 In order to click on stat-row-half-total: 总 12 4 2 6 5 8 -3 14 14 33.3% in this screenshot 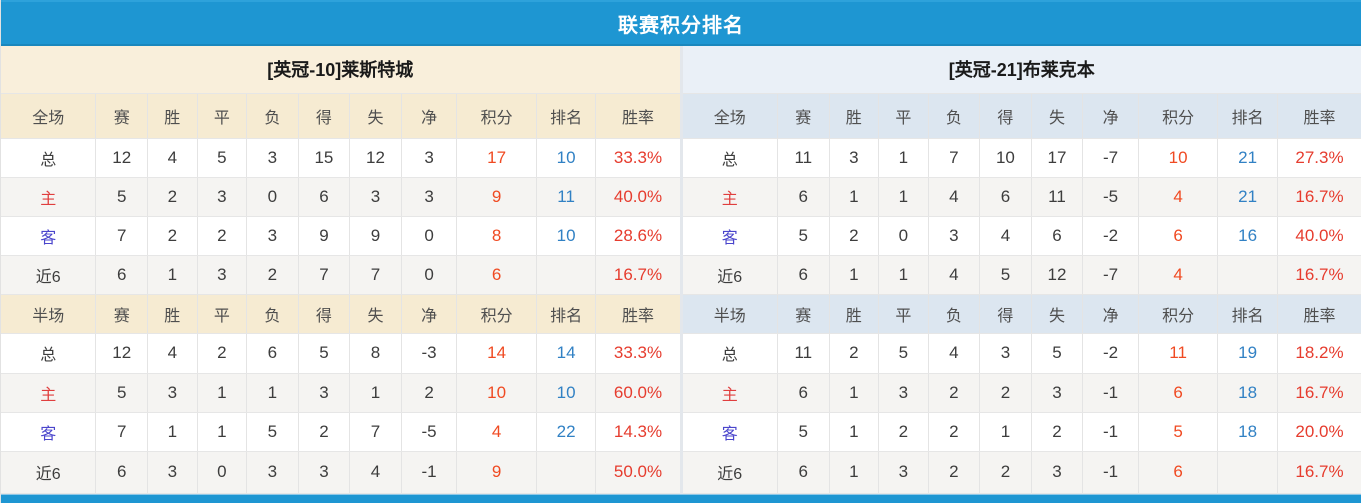, I will do `click(340, 353)`.